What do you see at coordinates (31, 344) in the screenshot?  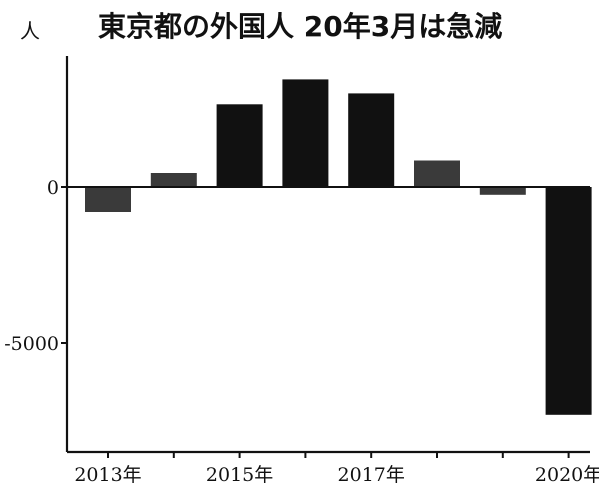 I see `y-tick-label: -5000` at bounding box center [31, 344].